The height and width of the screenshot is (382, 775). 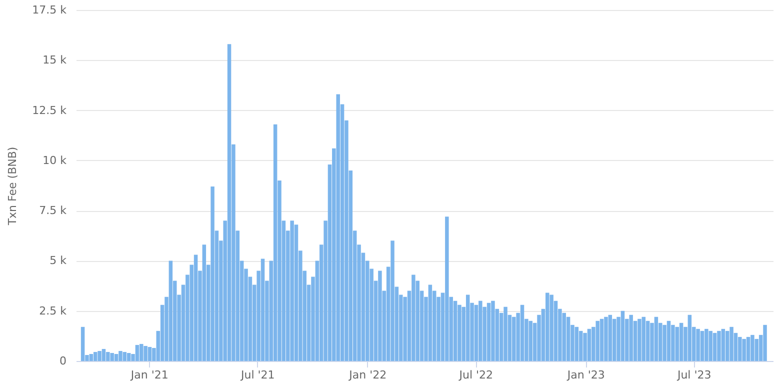 I want to click on y-tick-label: 7.5 k, so click(x=53, y=211).